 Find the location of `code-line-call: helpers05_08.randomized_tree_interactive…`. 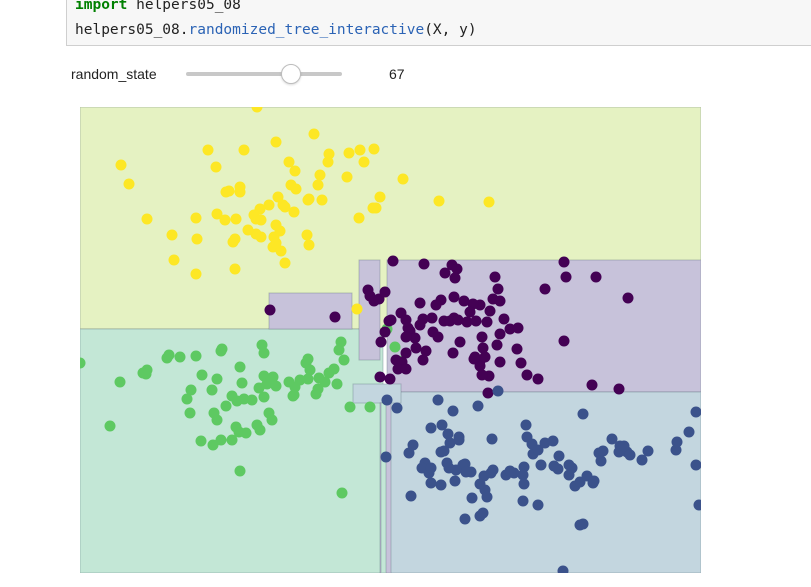

code-line-call: helpers05_08.randomized_tree_interactive… is located at coordinates (276, 30).